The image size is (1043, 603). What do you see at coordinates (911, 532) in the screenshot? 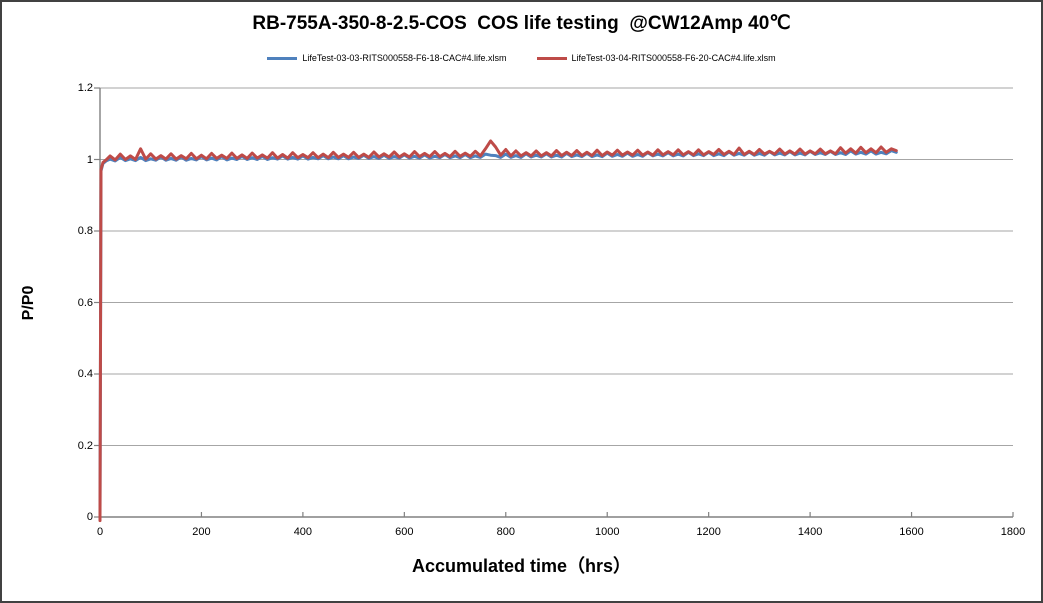
I see `x-tick-label: 1600` at bounding box center [911, 532].